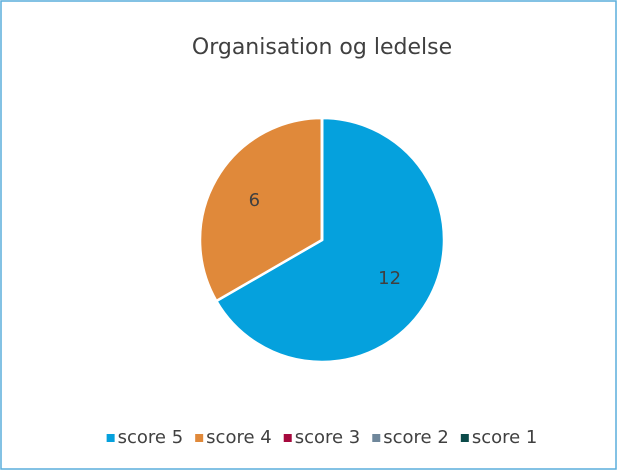 This screenshot has height=470, width=617. I want to click on chart-title: Organisation og ledelse, so click(322, 47).